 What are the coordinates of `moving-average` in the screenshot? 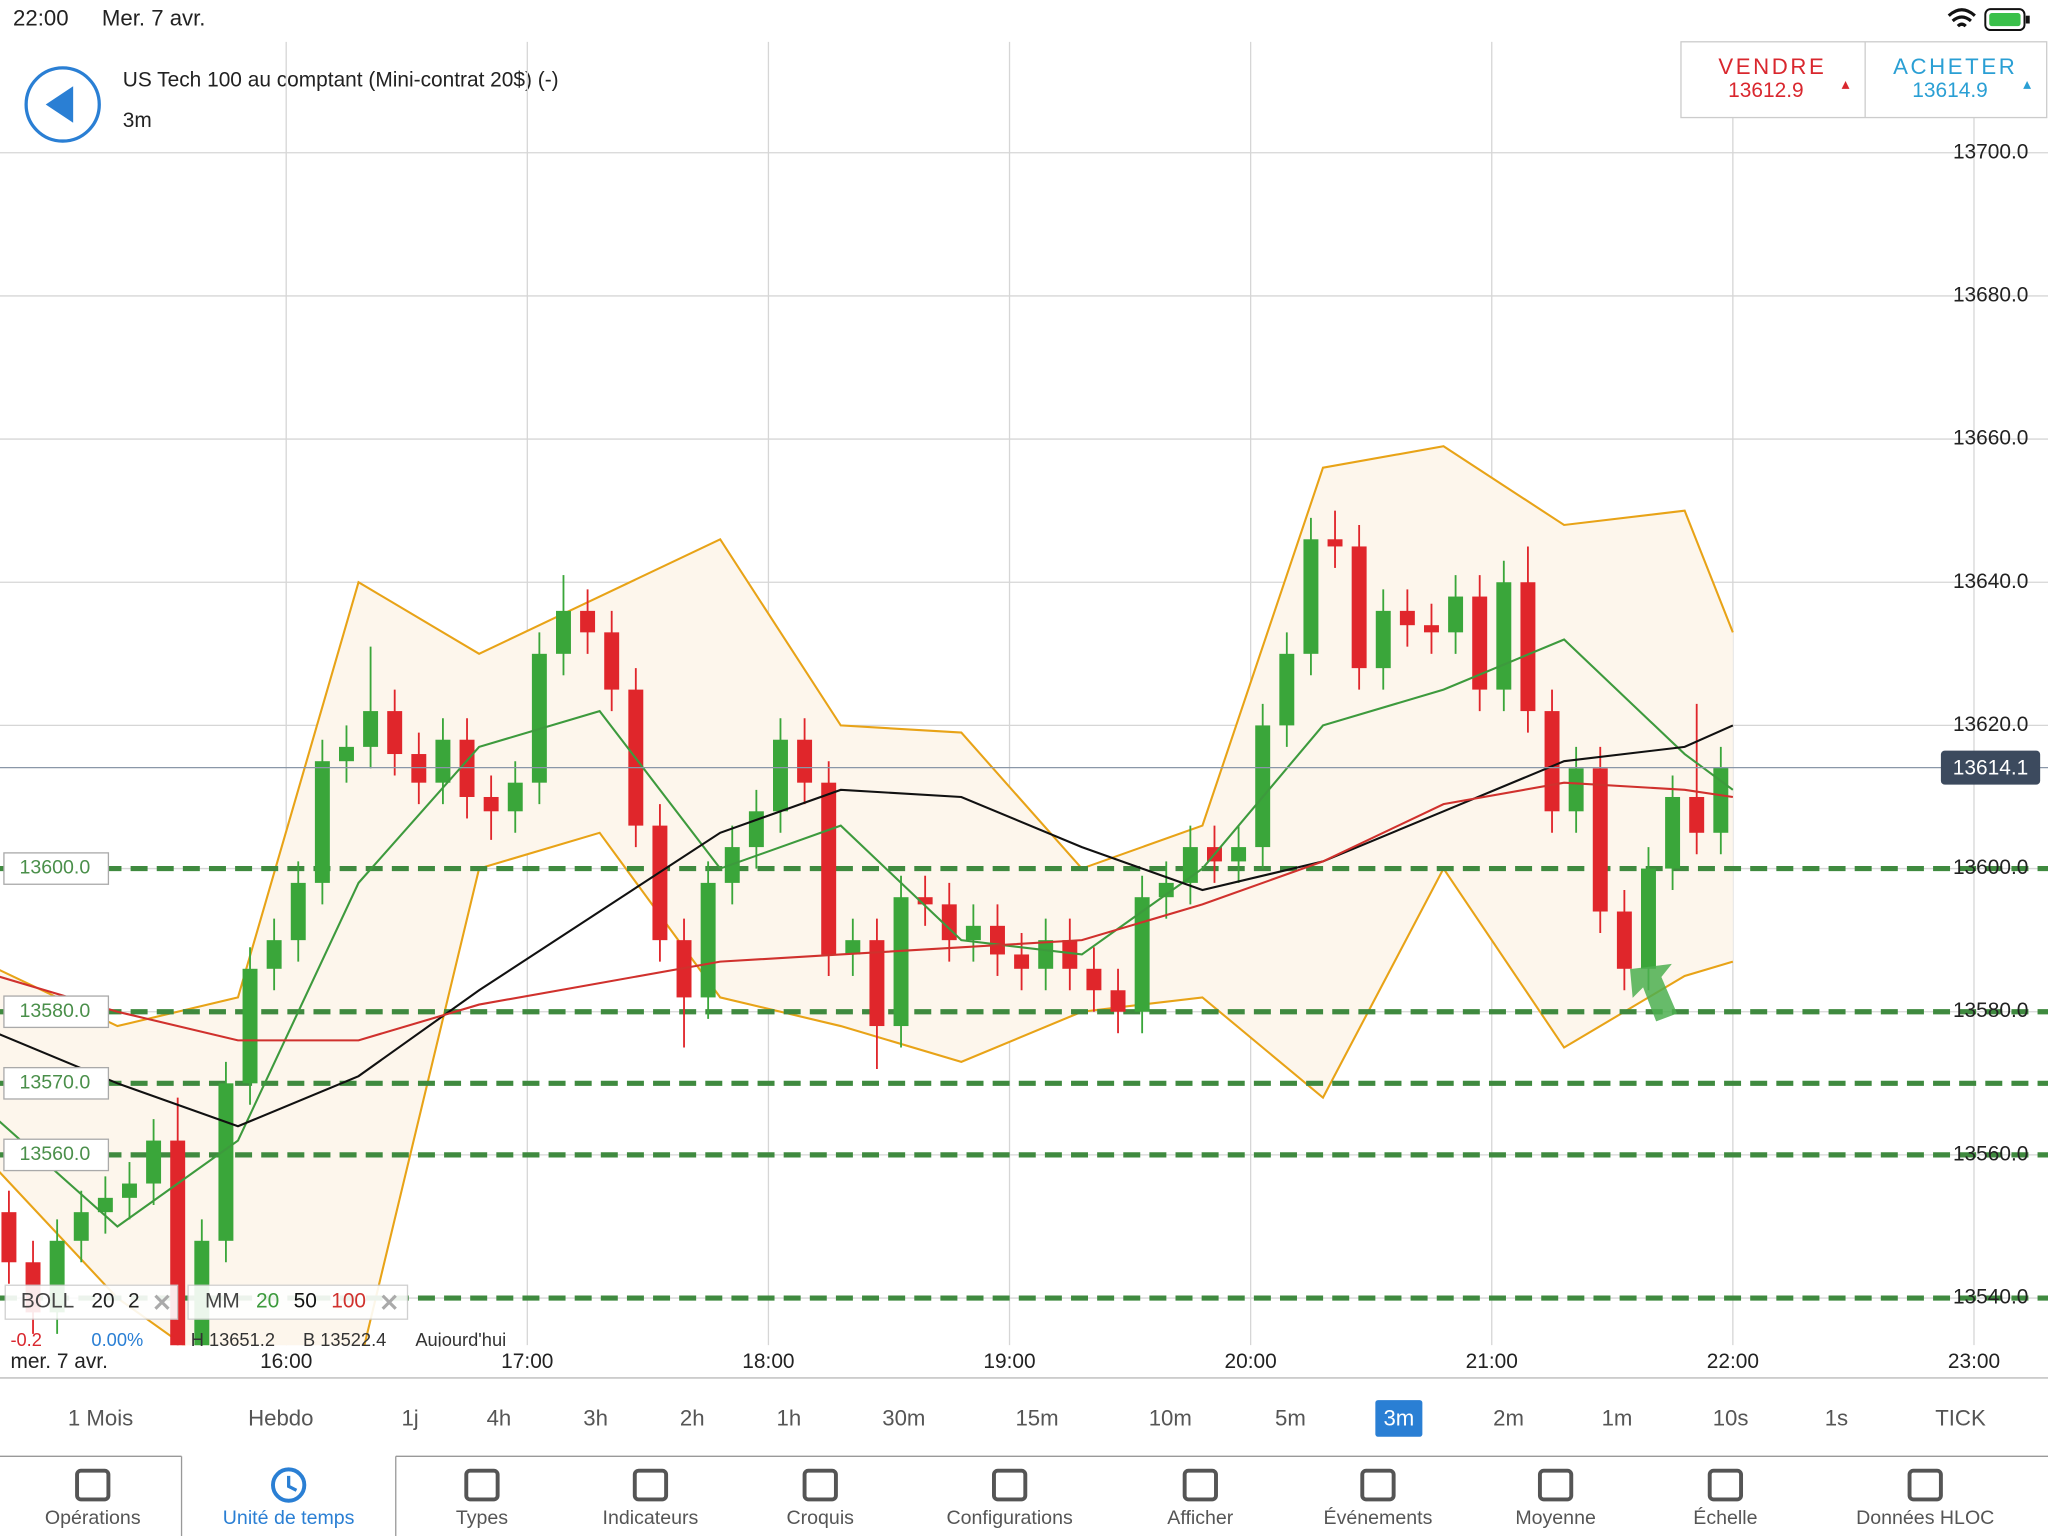 It's located at (867, 911).